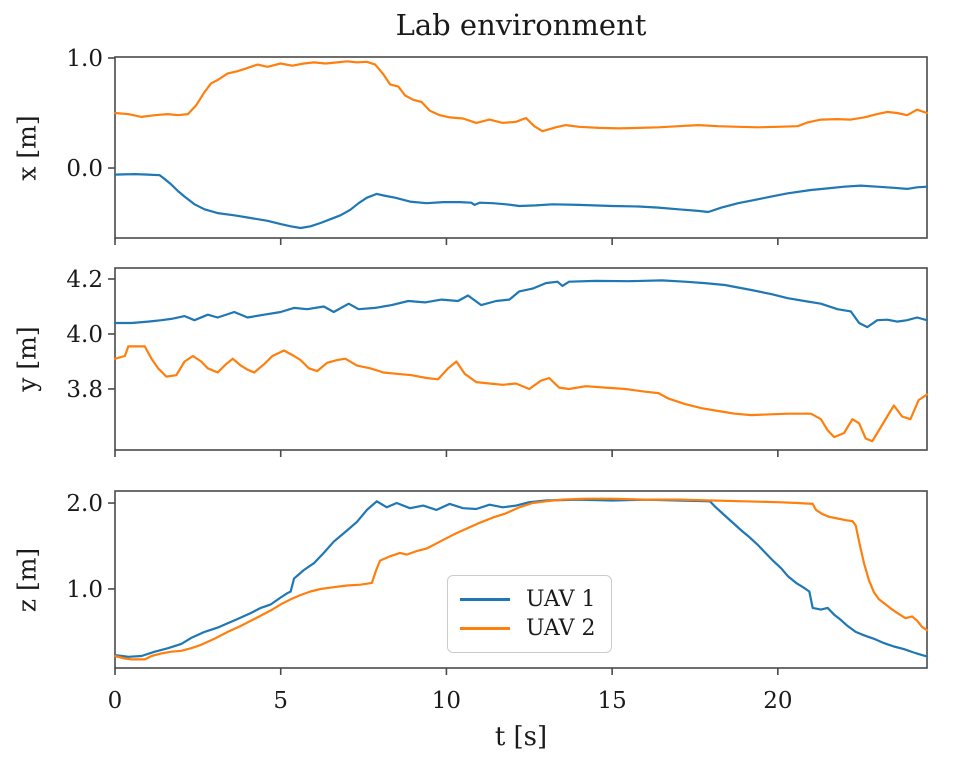  I want to click on y-axis-label-x: x [m], so click(27, 148).